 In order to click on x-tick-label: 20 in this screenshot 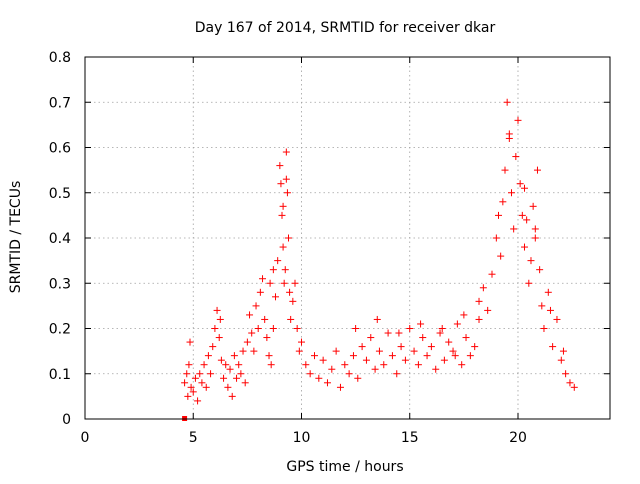, I will do `click(518, 438)`.